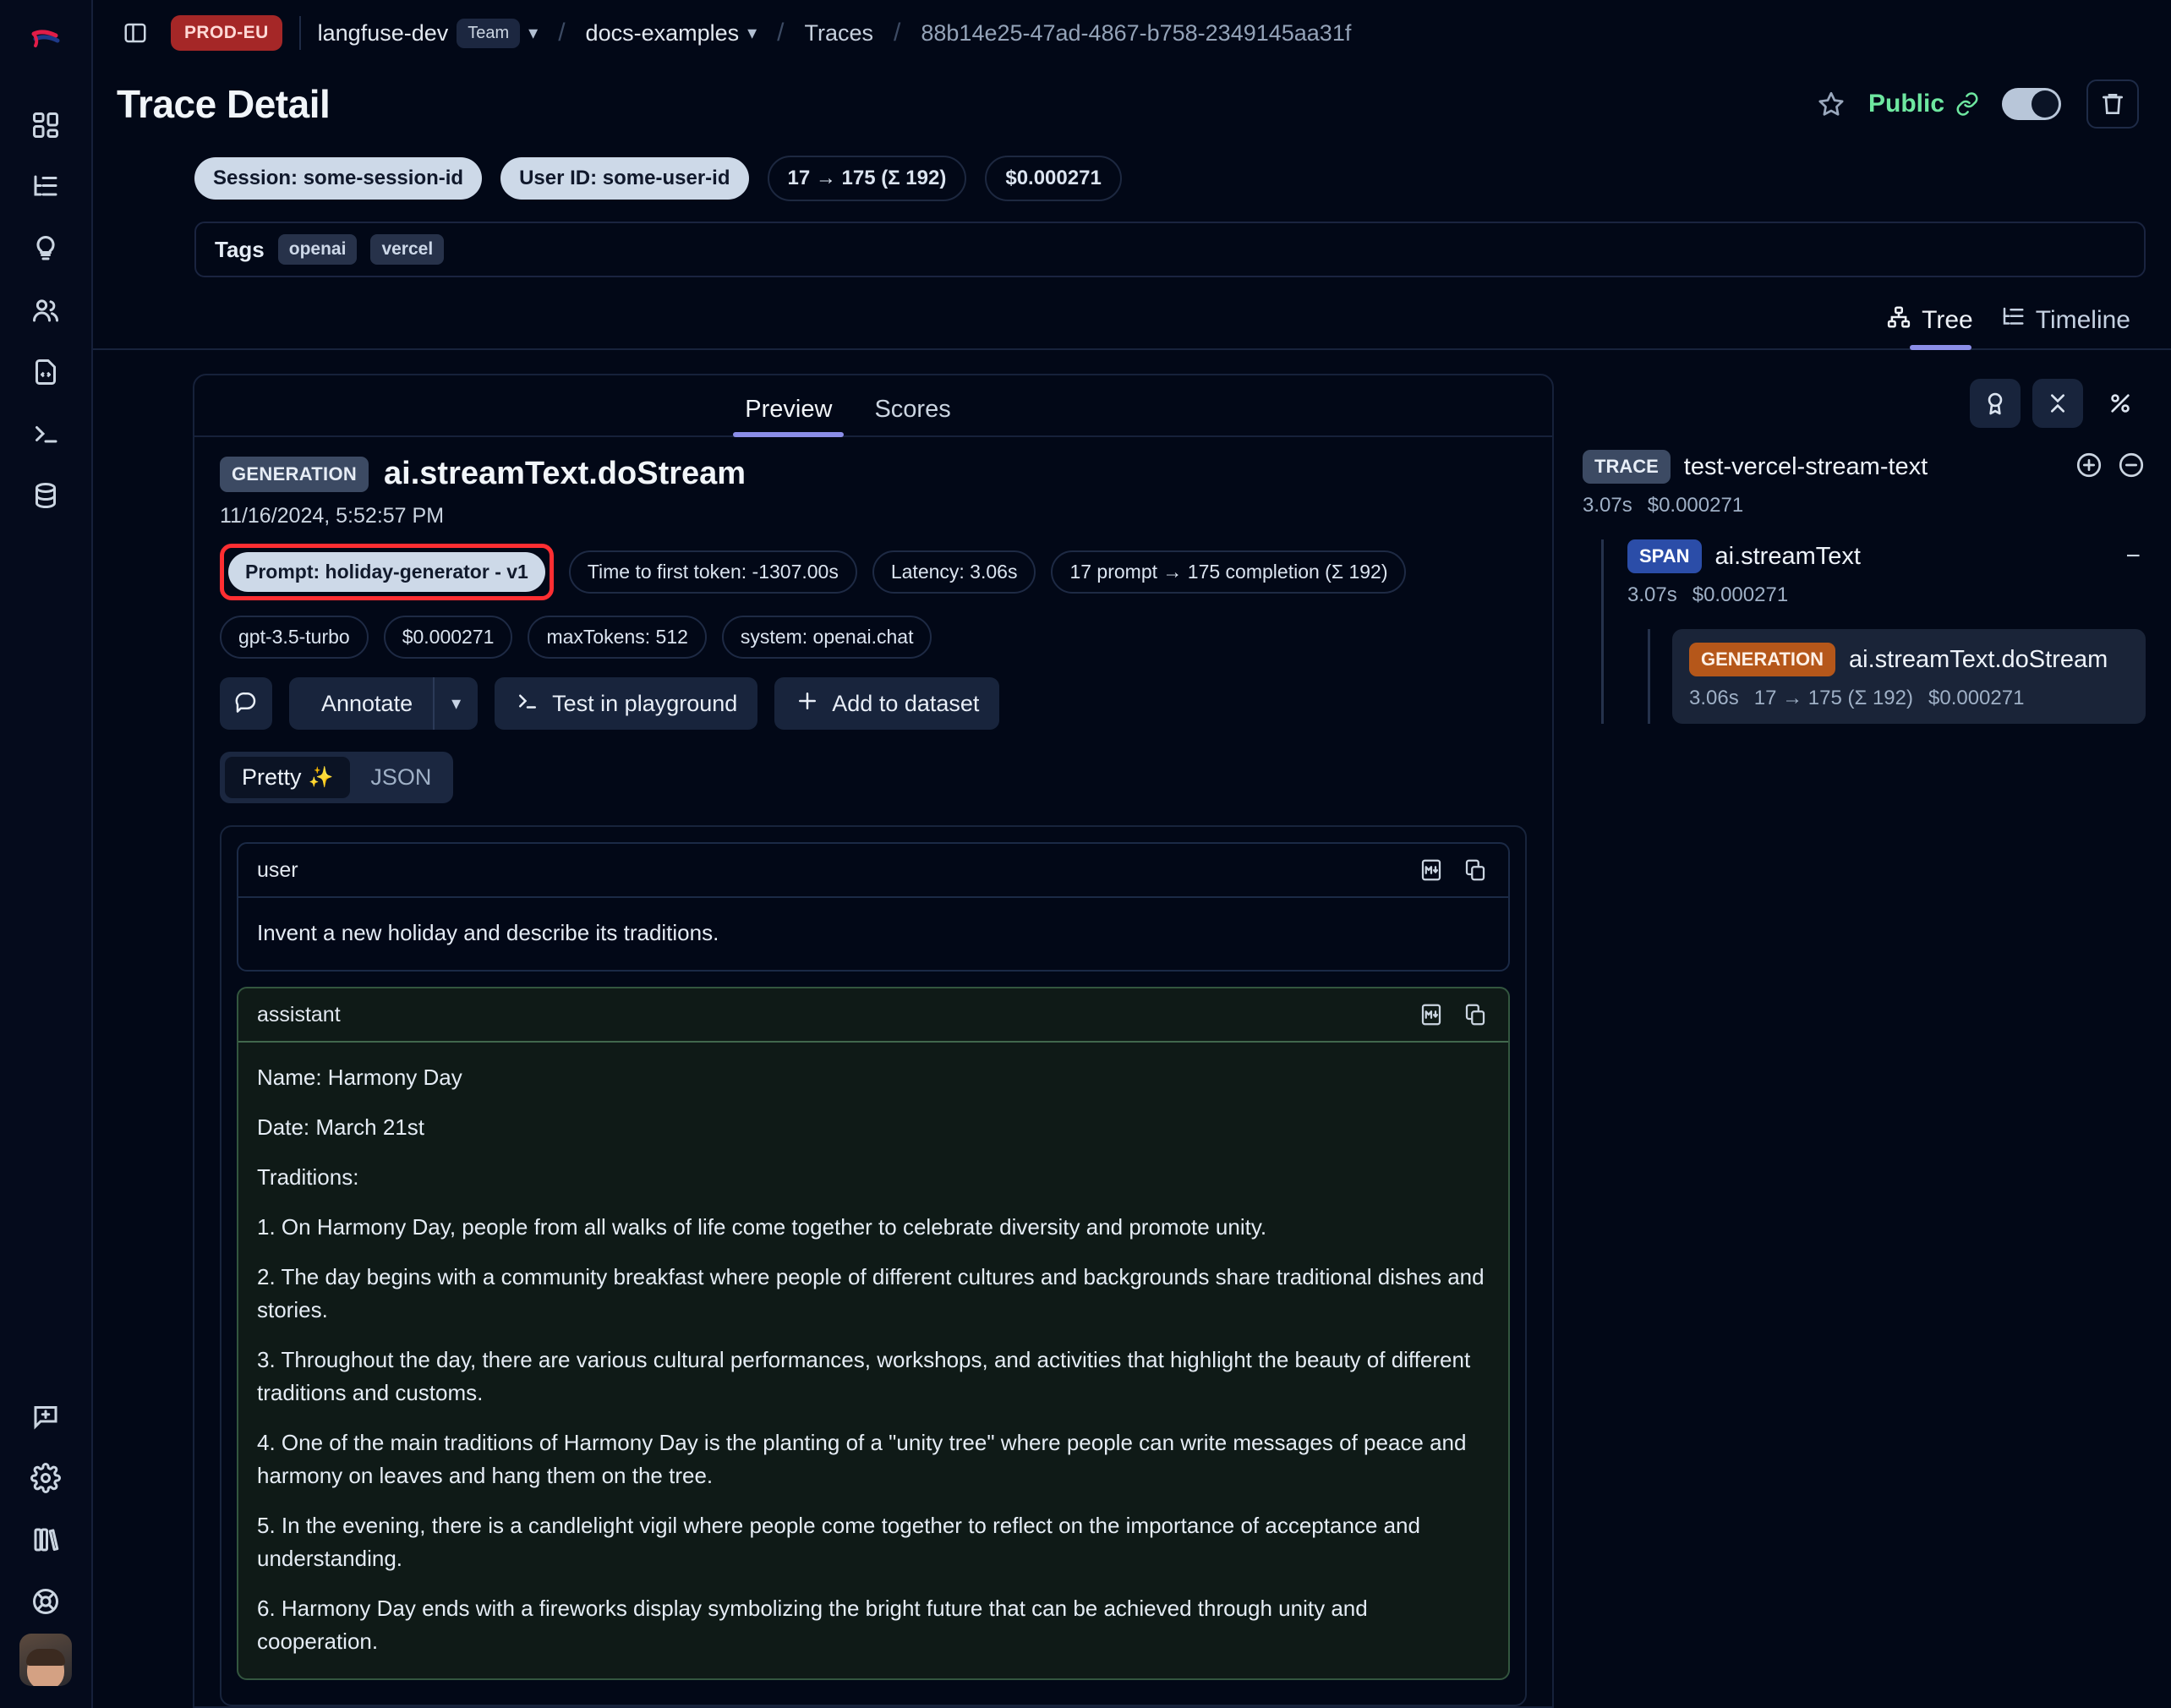  What do you see at coordinates (1909, 698) in the screenshot?
I see `generation-meta: 3.06s 17 → 175 (Σ 192) $0.000271` at bounding box center [1909, 698].